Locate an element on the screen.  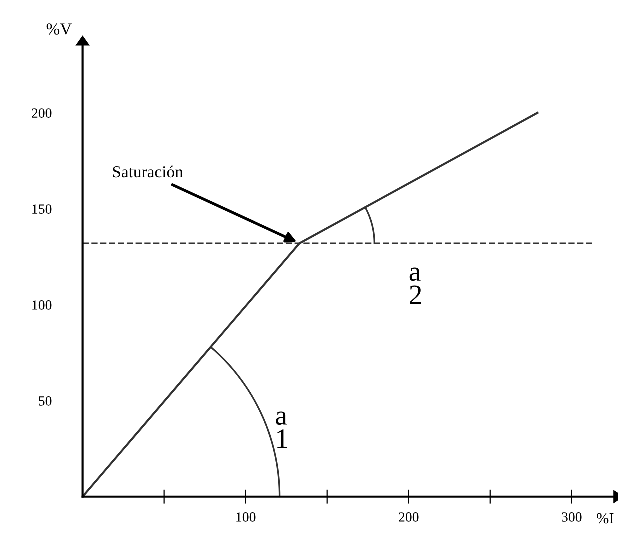
y-axis-title: %V is located at coordinates (59, 29).